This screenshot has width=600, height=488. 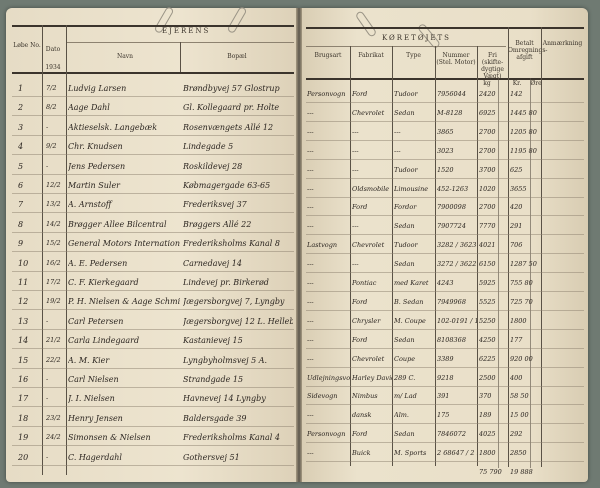 I want to click on fee-paid: 1205 80, so click(x=523, y=131).